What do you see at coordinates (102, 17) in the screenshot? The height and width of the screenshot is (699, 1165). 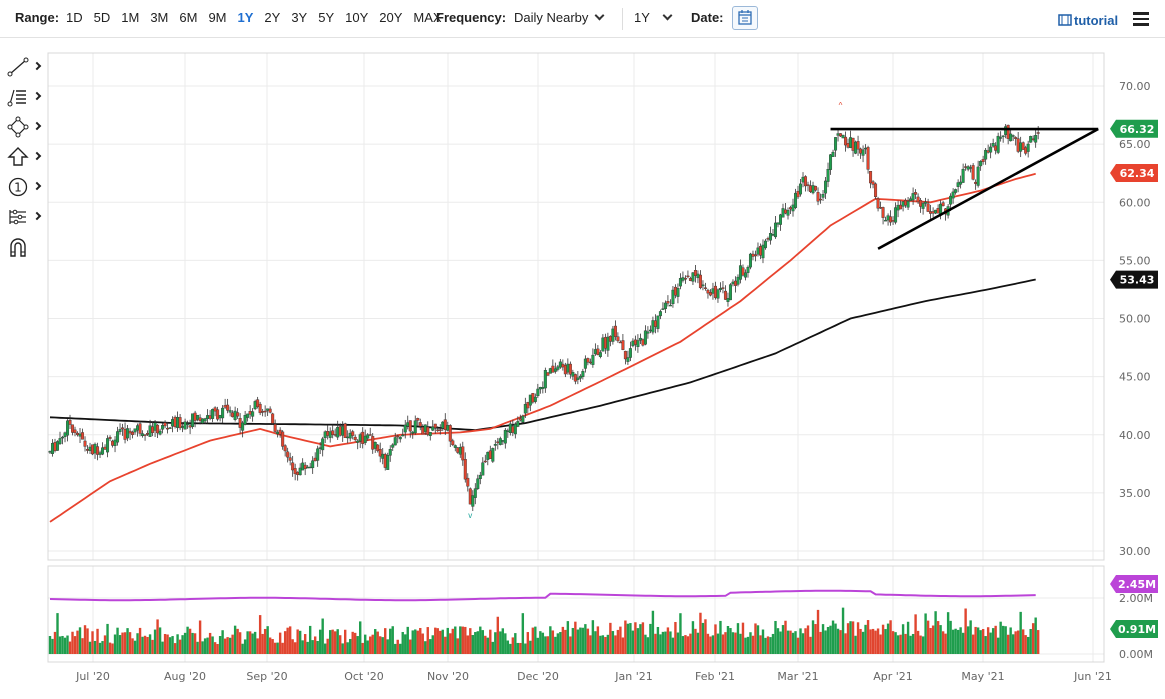 I see `range-5d: 5D` at bounding box center [102, 17].